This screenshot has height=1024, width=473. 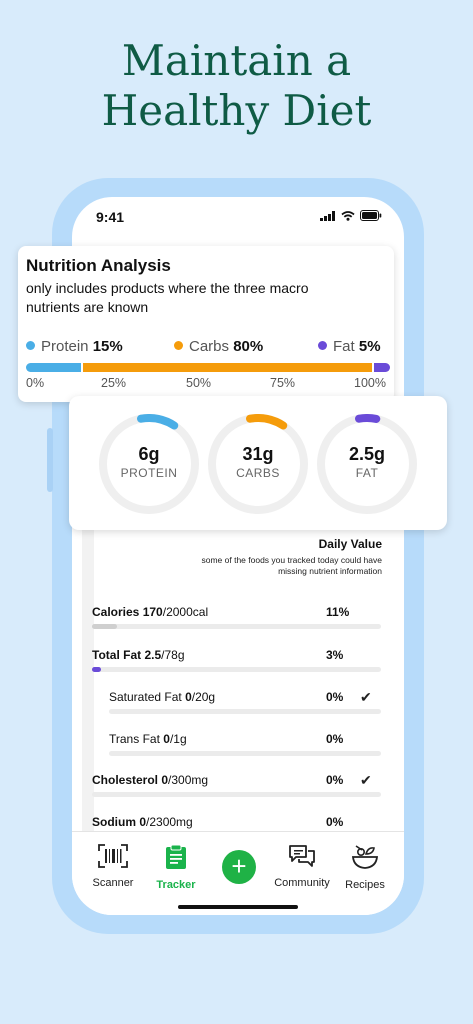 I want to click on tab-tracker: Tracker, so click(x=176, y=867).